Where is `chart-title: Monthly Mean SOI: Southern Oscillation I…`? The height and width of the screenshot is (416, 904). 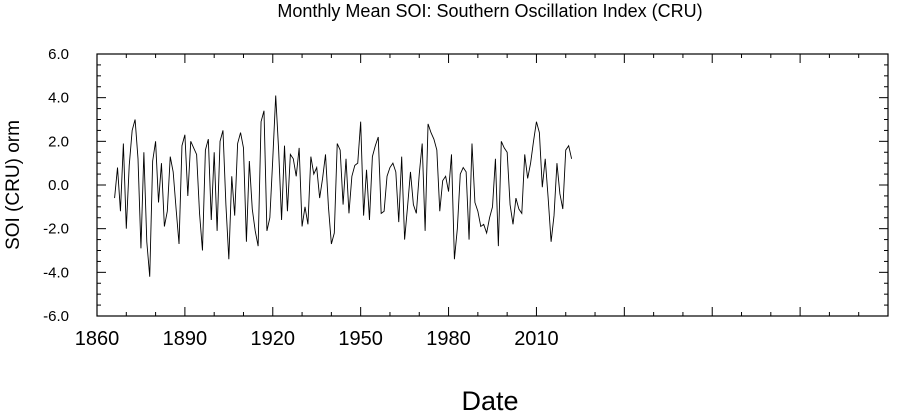
chart-title: Monthly Mean SOI: Southern Oscillation I… is located at coordinates (489, 11).